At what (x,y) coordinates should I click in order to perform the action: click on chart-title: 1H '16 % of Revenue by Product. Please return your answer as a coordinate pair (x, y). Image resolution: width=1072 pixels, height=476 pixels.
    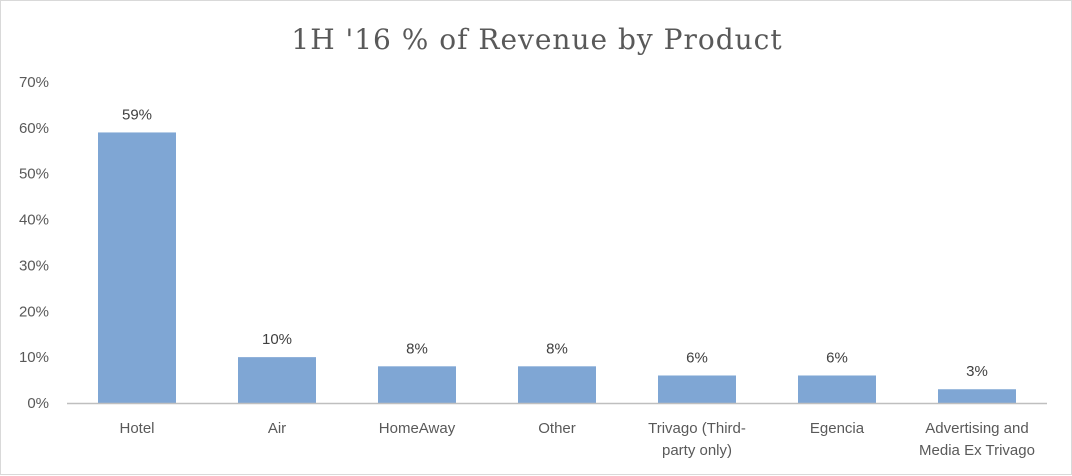
    Looking at the image, I should click on (536, 39).